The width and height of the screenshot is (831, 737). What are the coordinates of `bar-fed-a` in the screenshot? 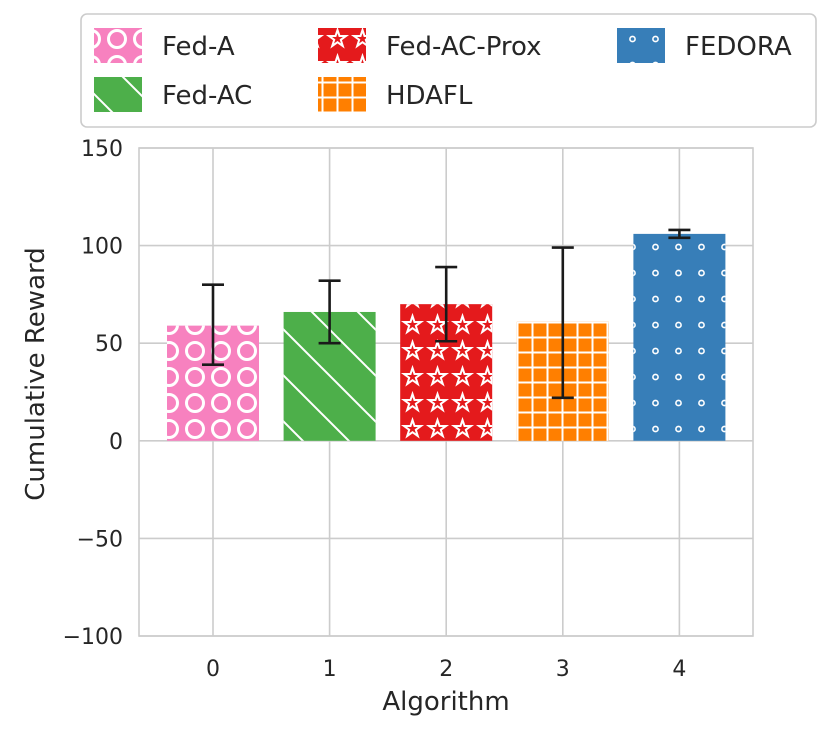 It's located at (213, 383).